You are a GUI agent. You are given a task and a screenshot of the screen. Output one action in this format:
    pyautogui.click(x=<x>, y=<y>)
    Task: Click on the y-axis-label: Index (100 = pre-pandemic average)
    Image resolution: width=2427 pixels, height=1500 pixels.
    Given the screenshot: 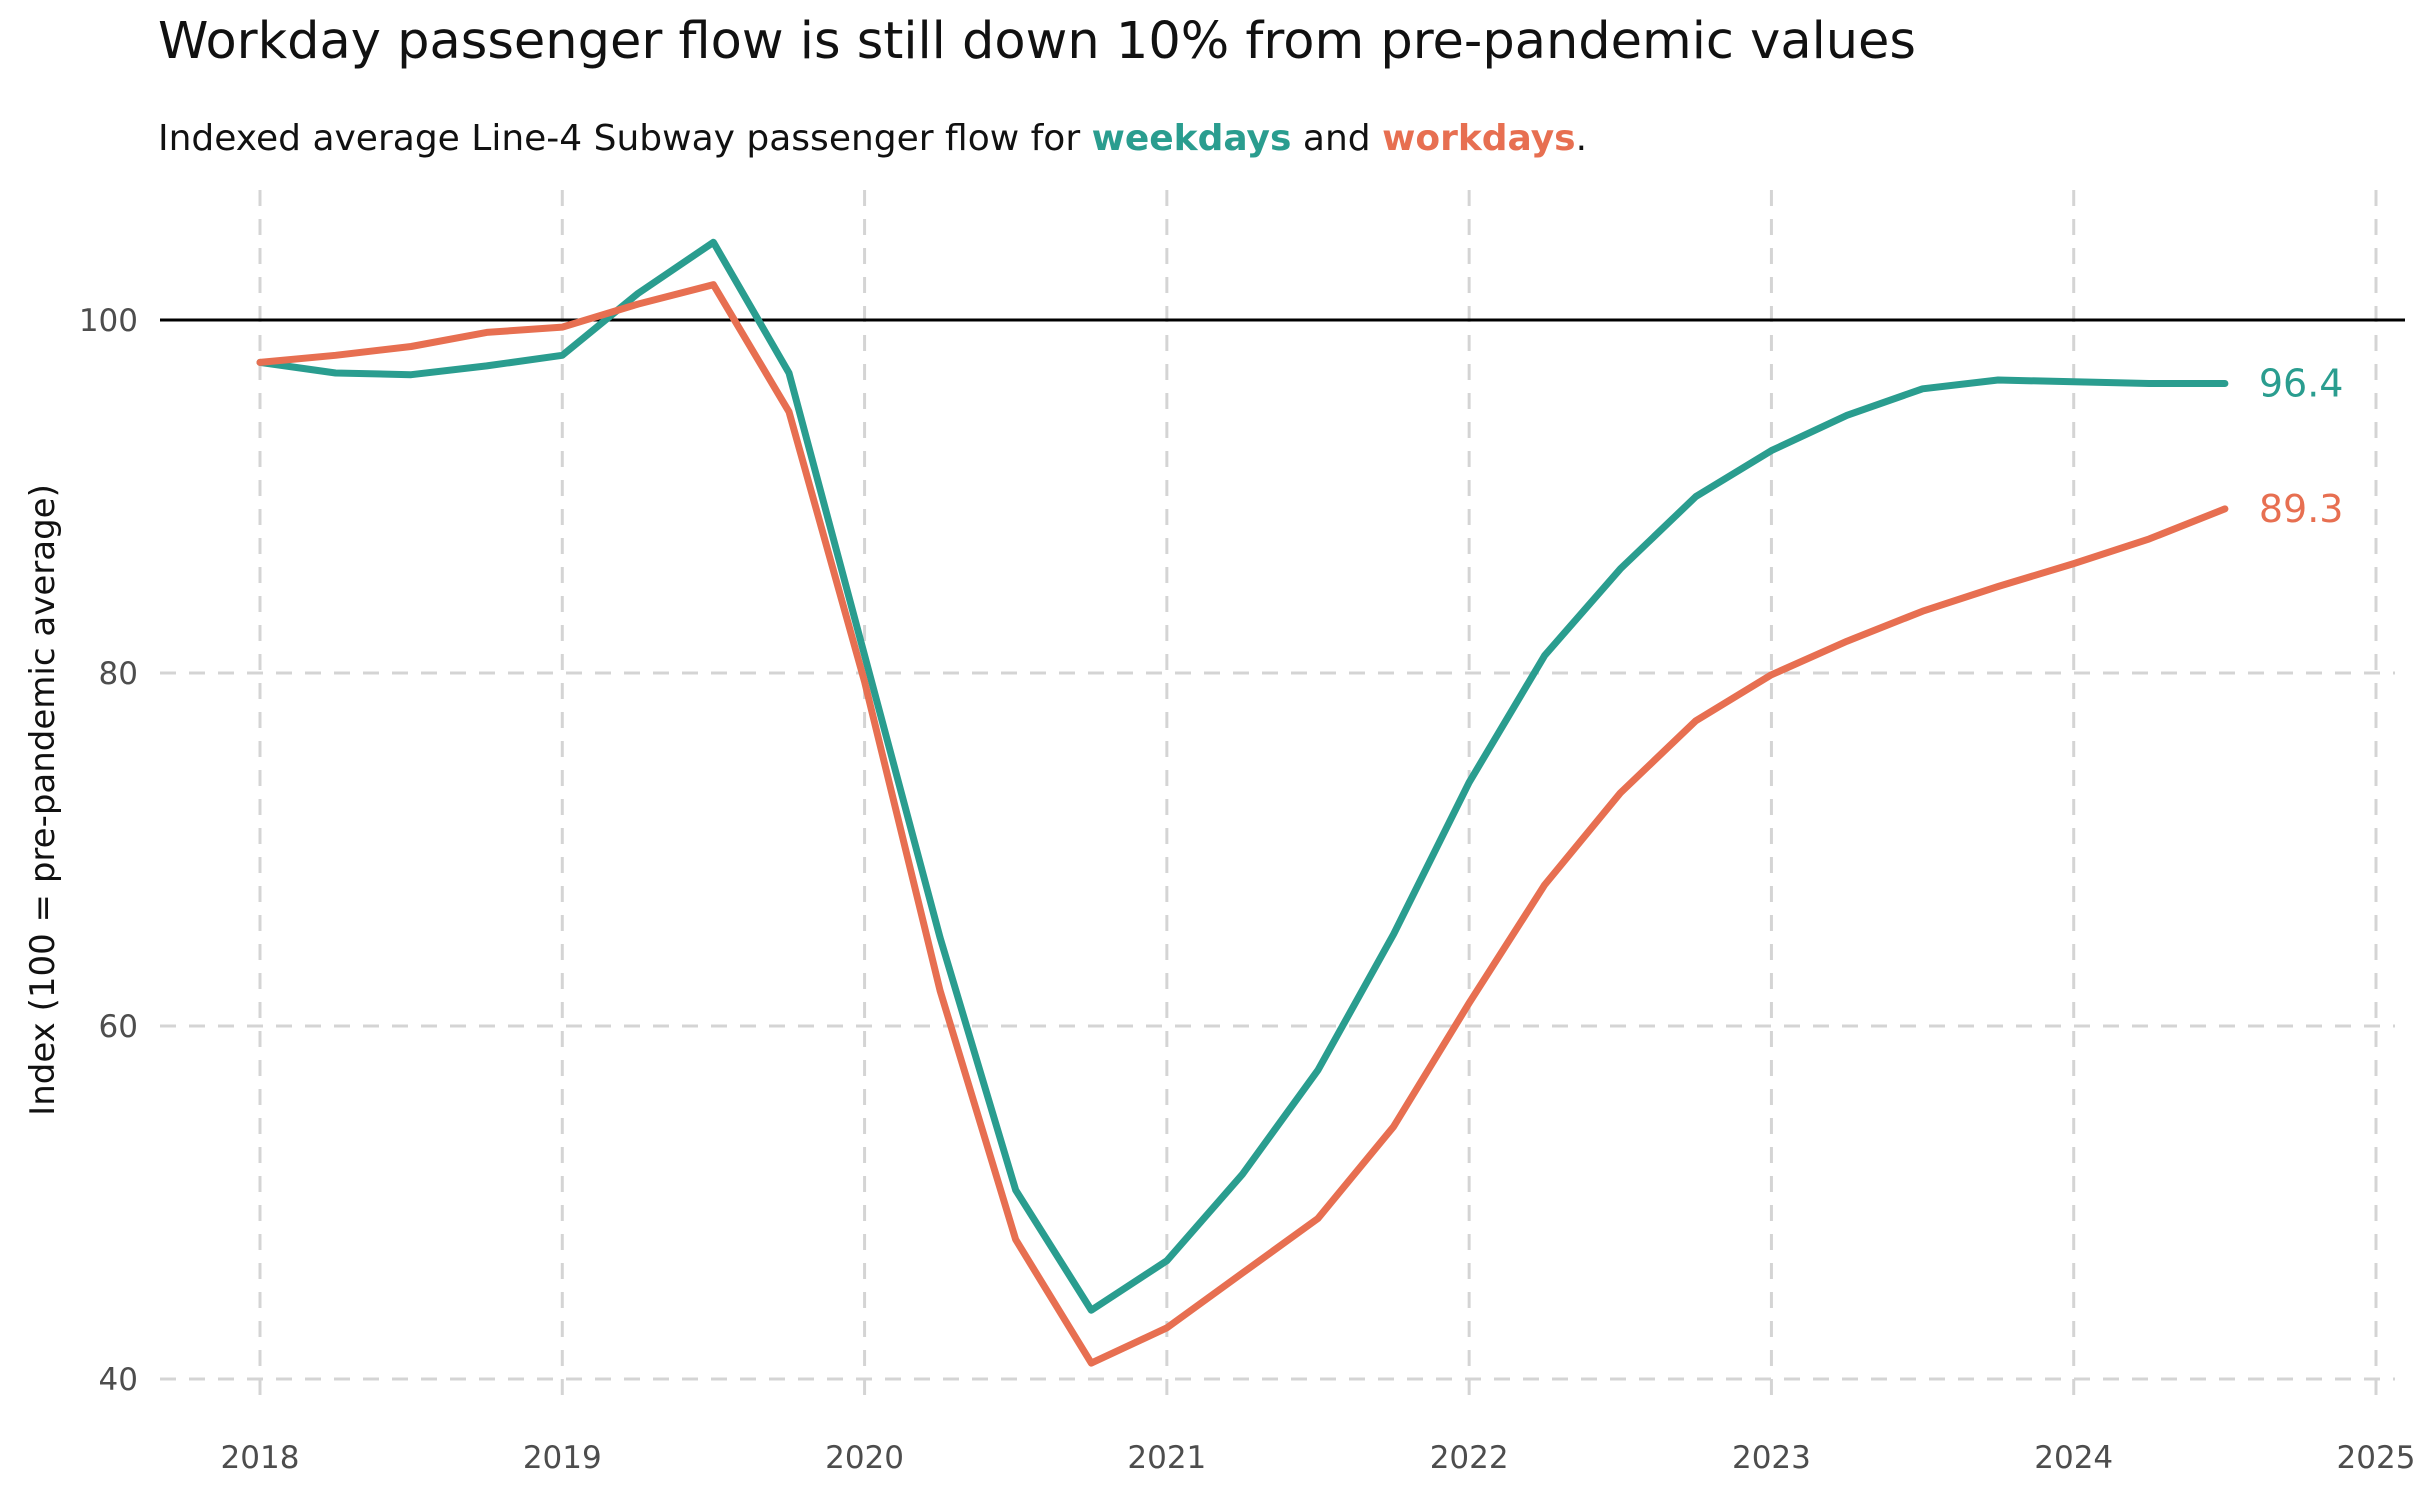 What is the action you would take?
    pyautogui.click(x=43, y=800)
    